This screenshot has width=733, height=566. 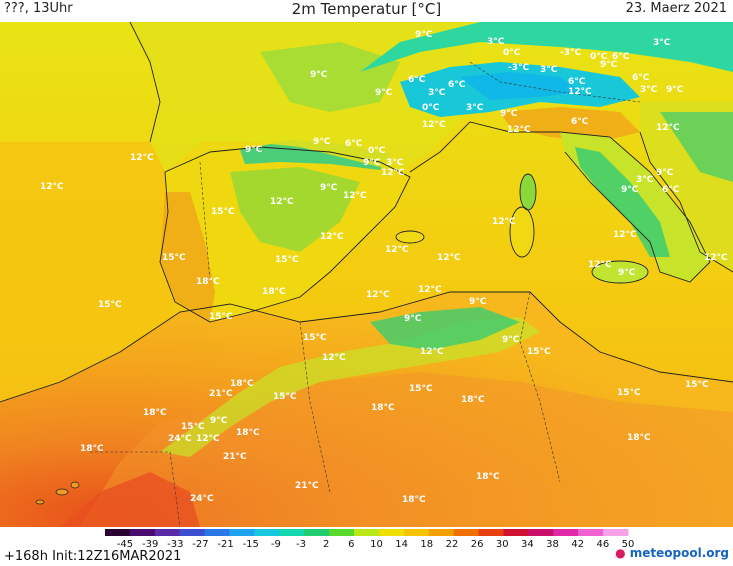 What do you see at coordinates (85, 242) in the screenshot?
I see `atlantic-band` at bounding box center [85, 242].